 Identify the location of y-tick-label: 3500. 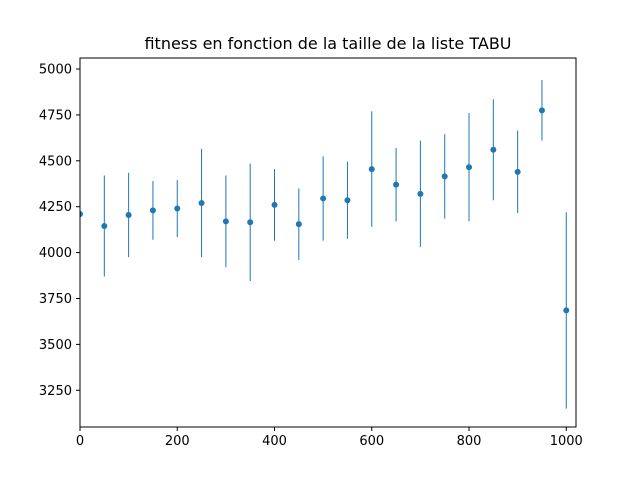
(55, 345).